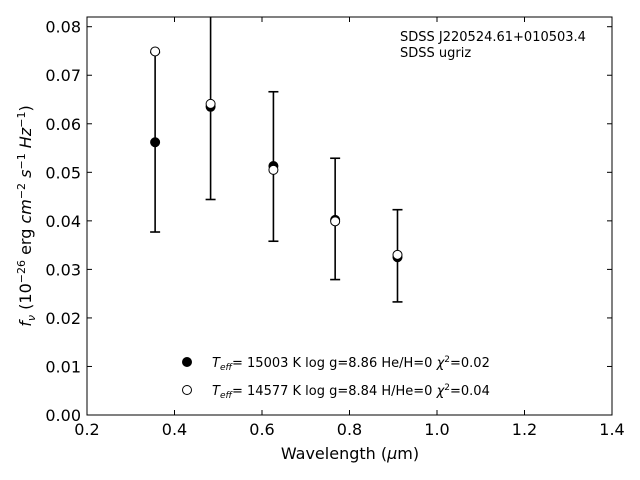  I want to click on legend-entry-2: Teff= 14577 K log g=8.84 H/He=0 χ2=0.04, so click(351, 392).